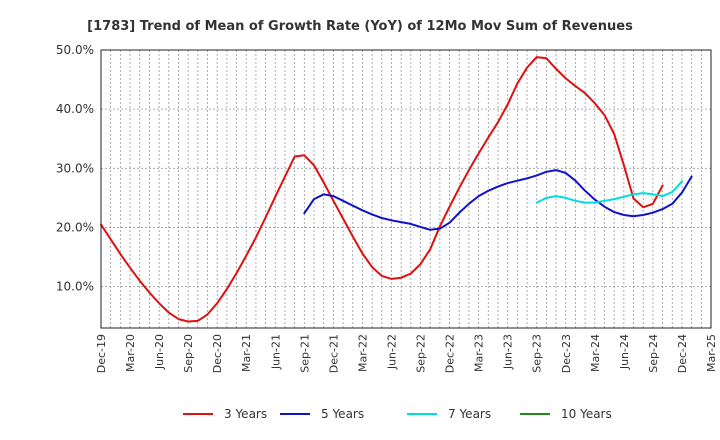 Image resolution: width=720 pixels, height=440 pixels. I want to click on x-tick-label: Dec-20, so click(217, 353).